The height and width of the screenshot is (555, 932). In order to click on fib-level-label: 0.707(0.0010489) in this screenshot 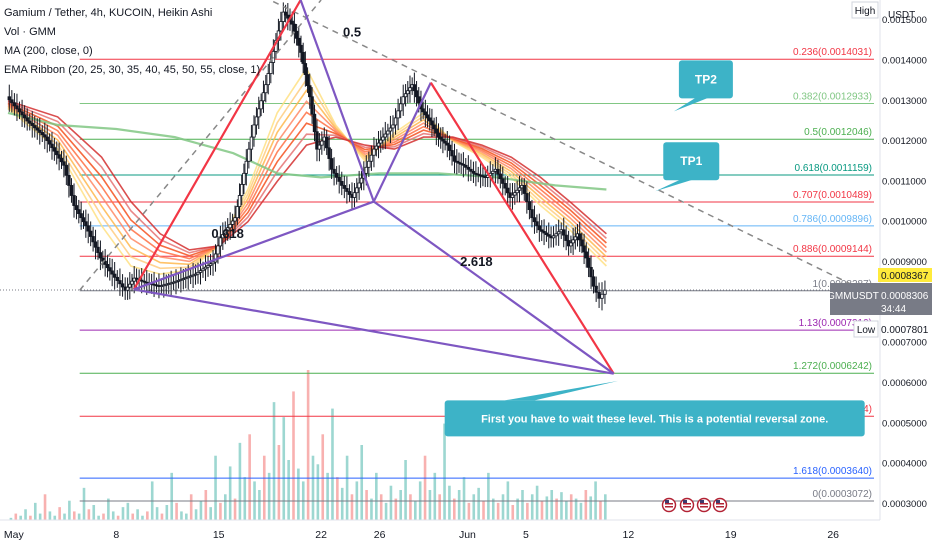, I will do `click(832, 195)`.